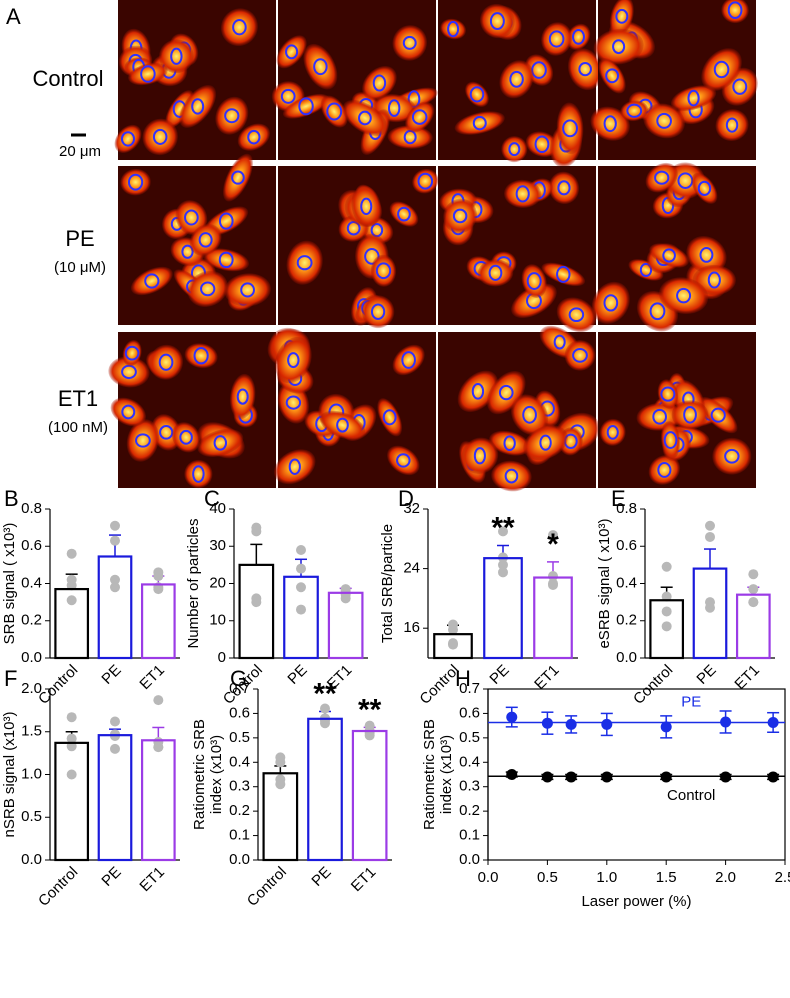  What do you see at coordinates (31, 773) in the screenshot?
I see `y-tick-label: 1.0` at bounding box center [31, 773].